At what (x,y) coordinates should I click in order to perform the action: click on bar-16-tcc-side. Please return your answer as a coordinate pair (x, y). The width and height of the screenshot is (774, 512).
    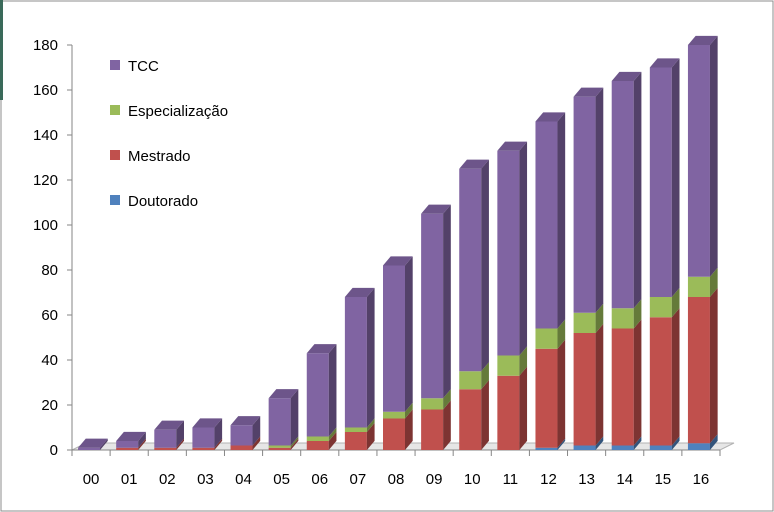
    Looking at the image, I should click on (713, 156).